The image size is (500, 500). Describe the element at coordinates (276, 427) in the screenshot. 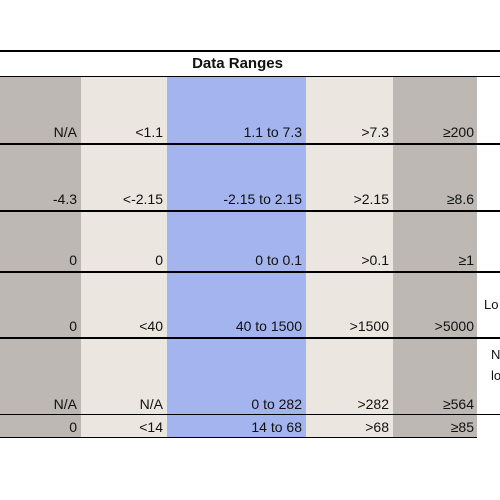

I see `table-cell: 14 to 68` at that location.